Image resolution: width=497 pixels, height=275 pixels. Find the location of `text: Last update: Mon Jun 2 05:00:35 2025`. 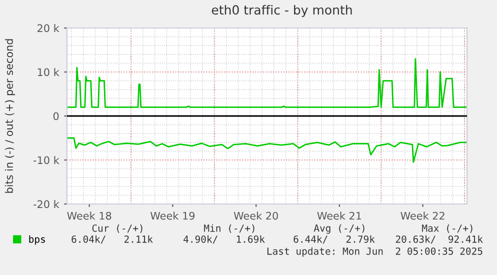

text: Last update: Mon Jun 2 05:00:35 2025 is located at coordinates (374, 252).